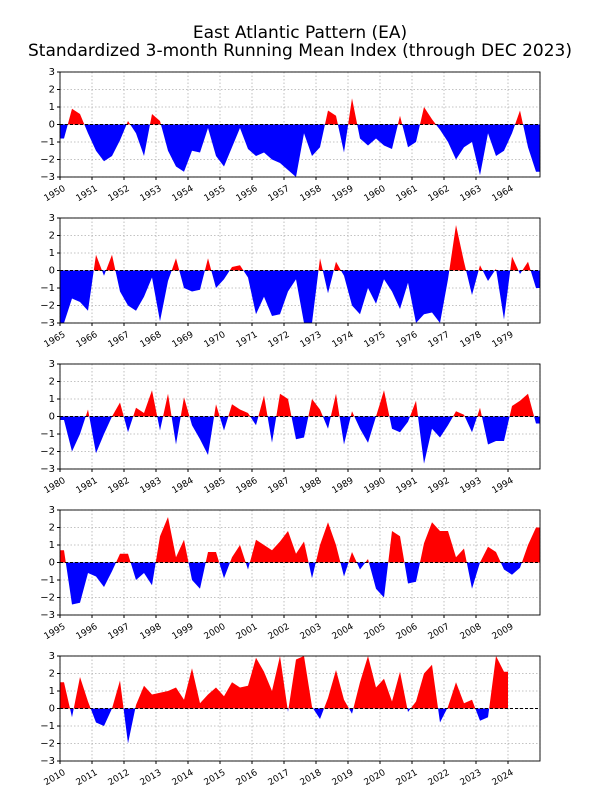 The image size is (600, 800). What do you see at coordinates (471, 778) in the screenshot?
I see `x-tick-label: 2023` at bounding box center [471, 778].